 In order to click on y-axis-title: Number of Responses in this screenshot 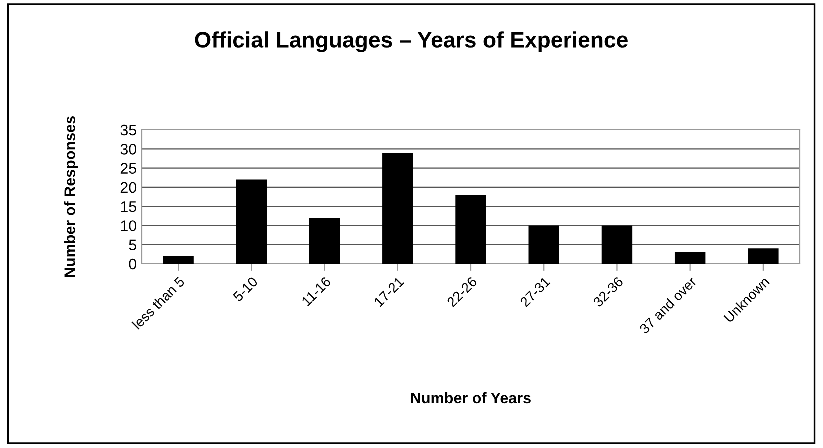, I will do `click(71, 197)`.